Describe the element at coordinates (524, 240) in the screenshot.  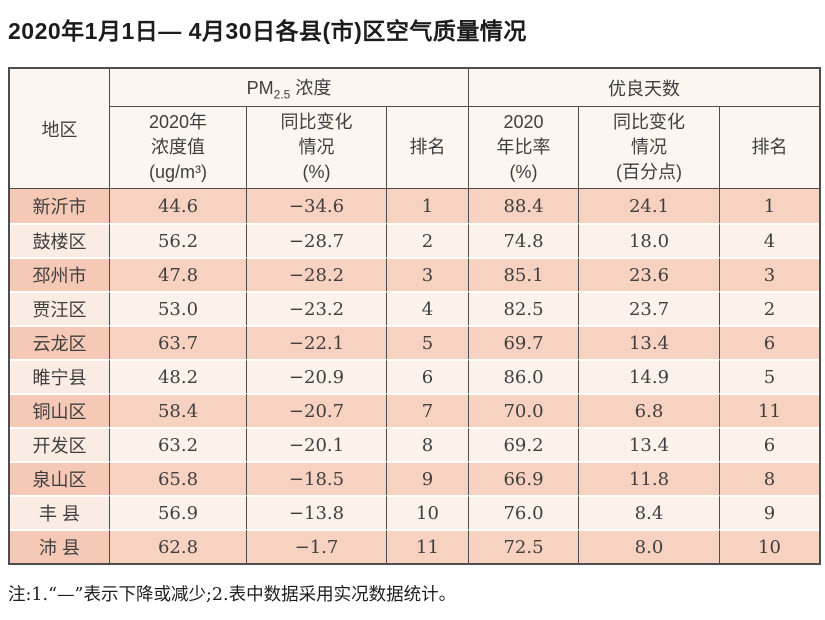
I see `good-ratio-cell: 74.8` at that location.